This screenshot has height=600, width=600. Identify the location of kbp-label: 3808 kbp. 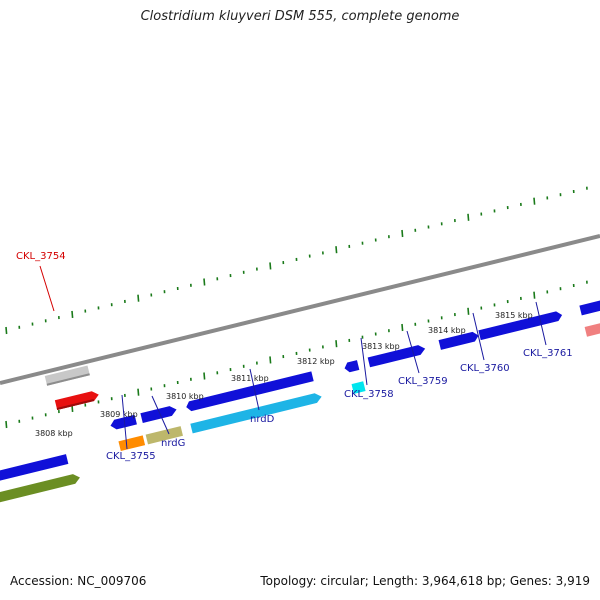
(54, 433).